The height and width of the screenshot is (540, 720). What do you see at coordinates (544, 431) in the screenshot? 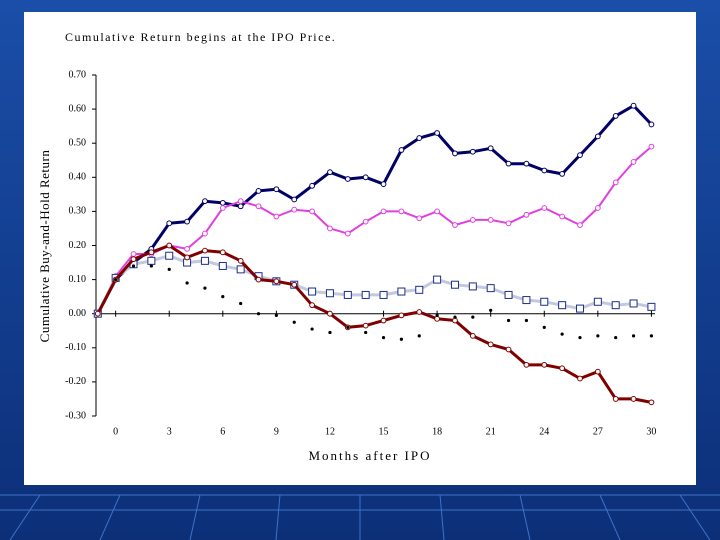
I see `x-tick-label: 24` at bounding box center [544, 431].